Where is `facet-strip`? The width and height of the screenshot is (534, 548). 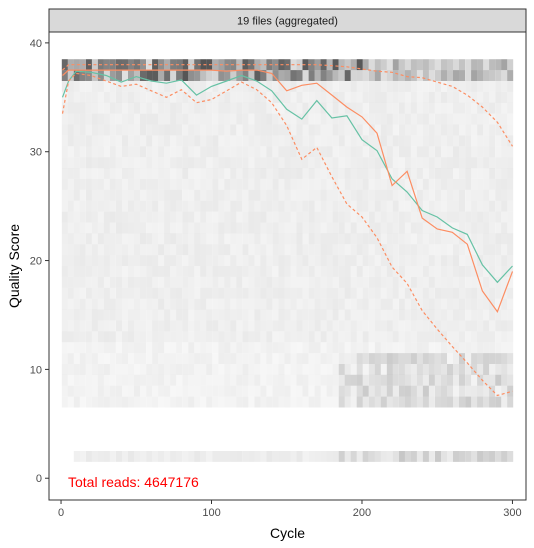
facet-strip is located at coordinates (287, 20).